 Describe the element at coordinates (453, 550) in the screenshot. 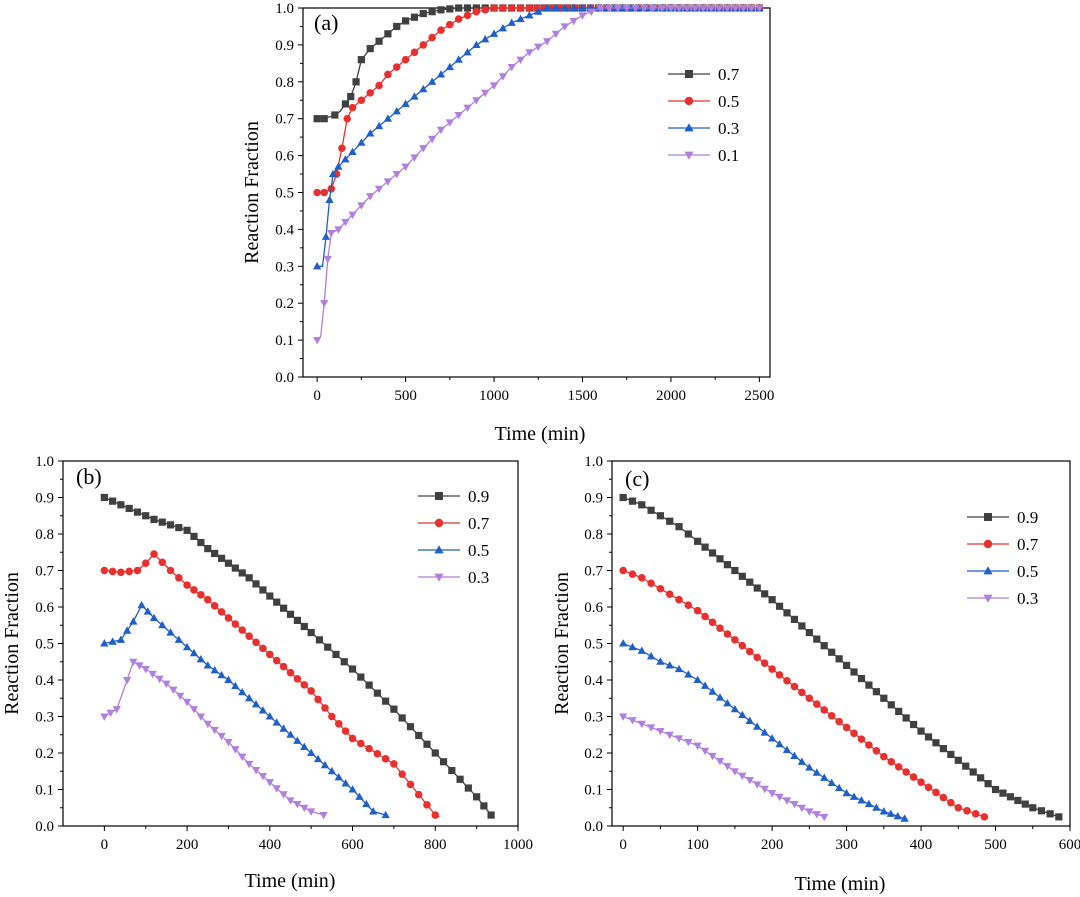

I see `legend-entry-0.5: 0.5` at that location.